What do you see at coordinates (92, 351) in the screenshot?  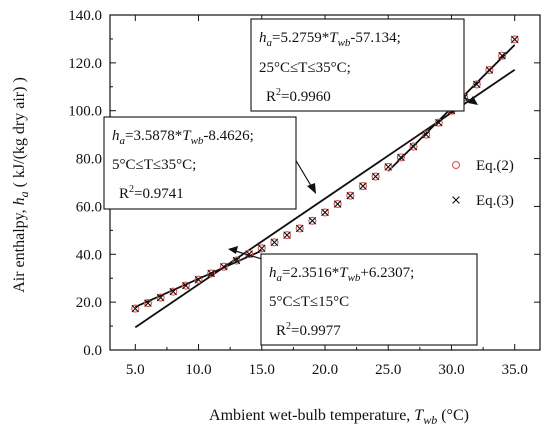 I see `y-tick-label: 0.0` at bounding box center [92, 351].